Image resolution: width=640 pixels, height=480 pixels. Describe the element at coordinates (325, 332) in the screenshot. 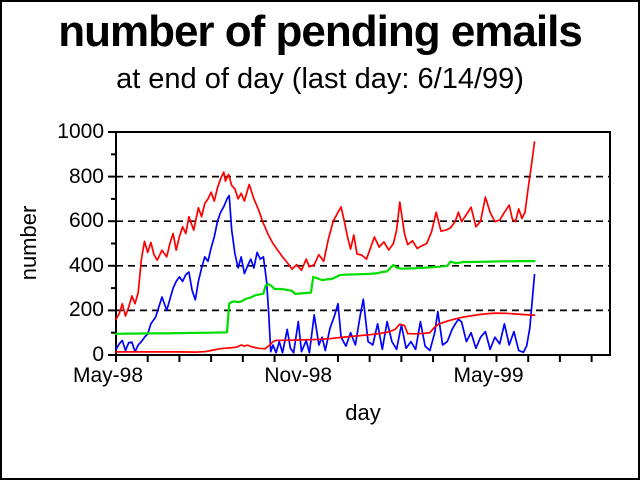

I see `red-lower-line` at that location.